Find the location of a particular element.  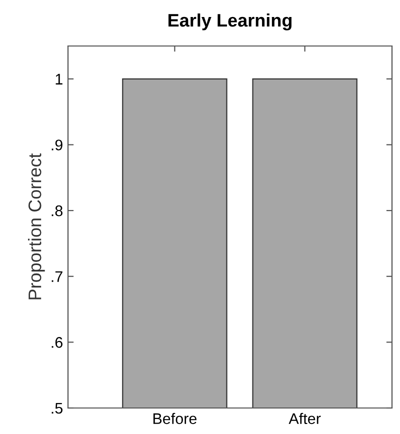

x-tick-label: Before is located at coordinates (175, 418).